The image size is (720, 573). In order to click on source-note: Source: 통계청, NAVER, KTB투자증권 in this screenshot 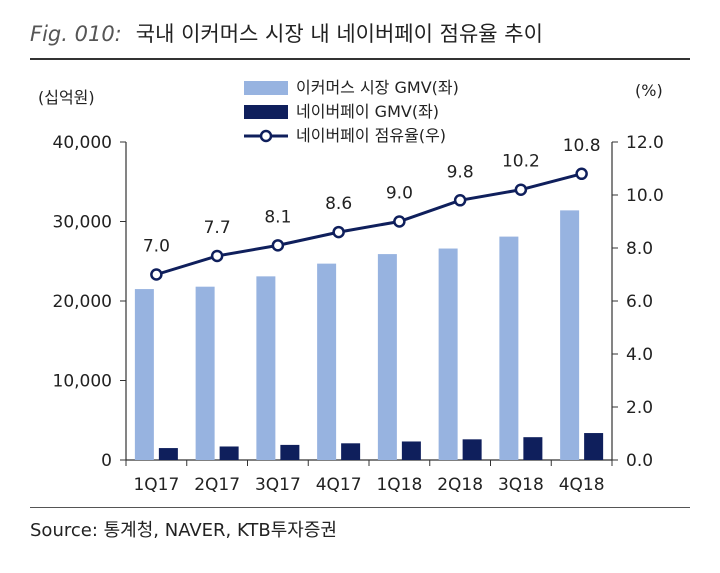, I will do `click(183, 530)`.